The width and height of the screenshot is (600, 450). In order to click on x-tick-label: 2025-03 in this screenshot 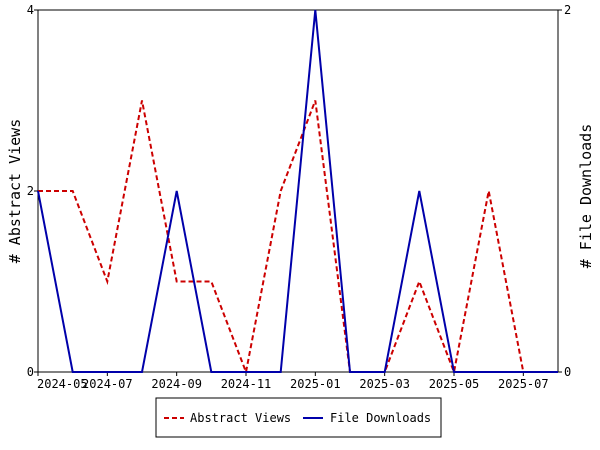, I will do `click(384, 384)`.